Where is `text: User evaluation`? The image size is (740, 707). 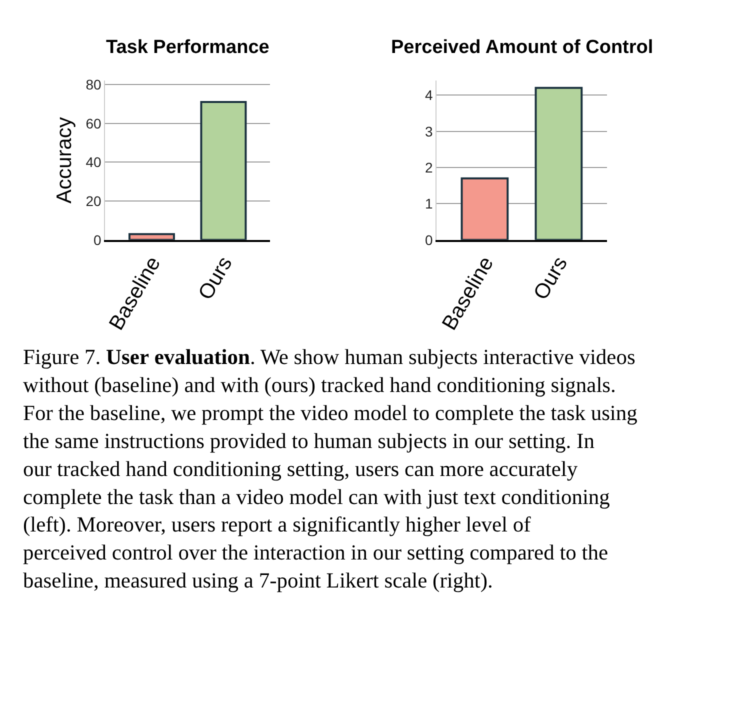
text: User evaluation is located at coordinates (178, 357).